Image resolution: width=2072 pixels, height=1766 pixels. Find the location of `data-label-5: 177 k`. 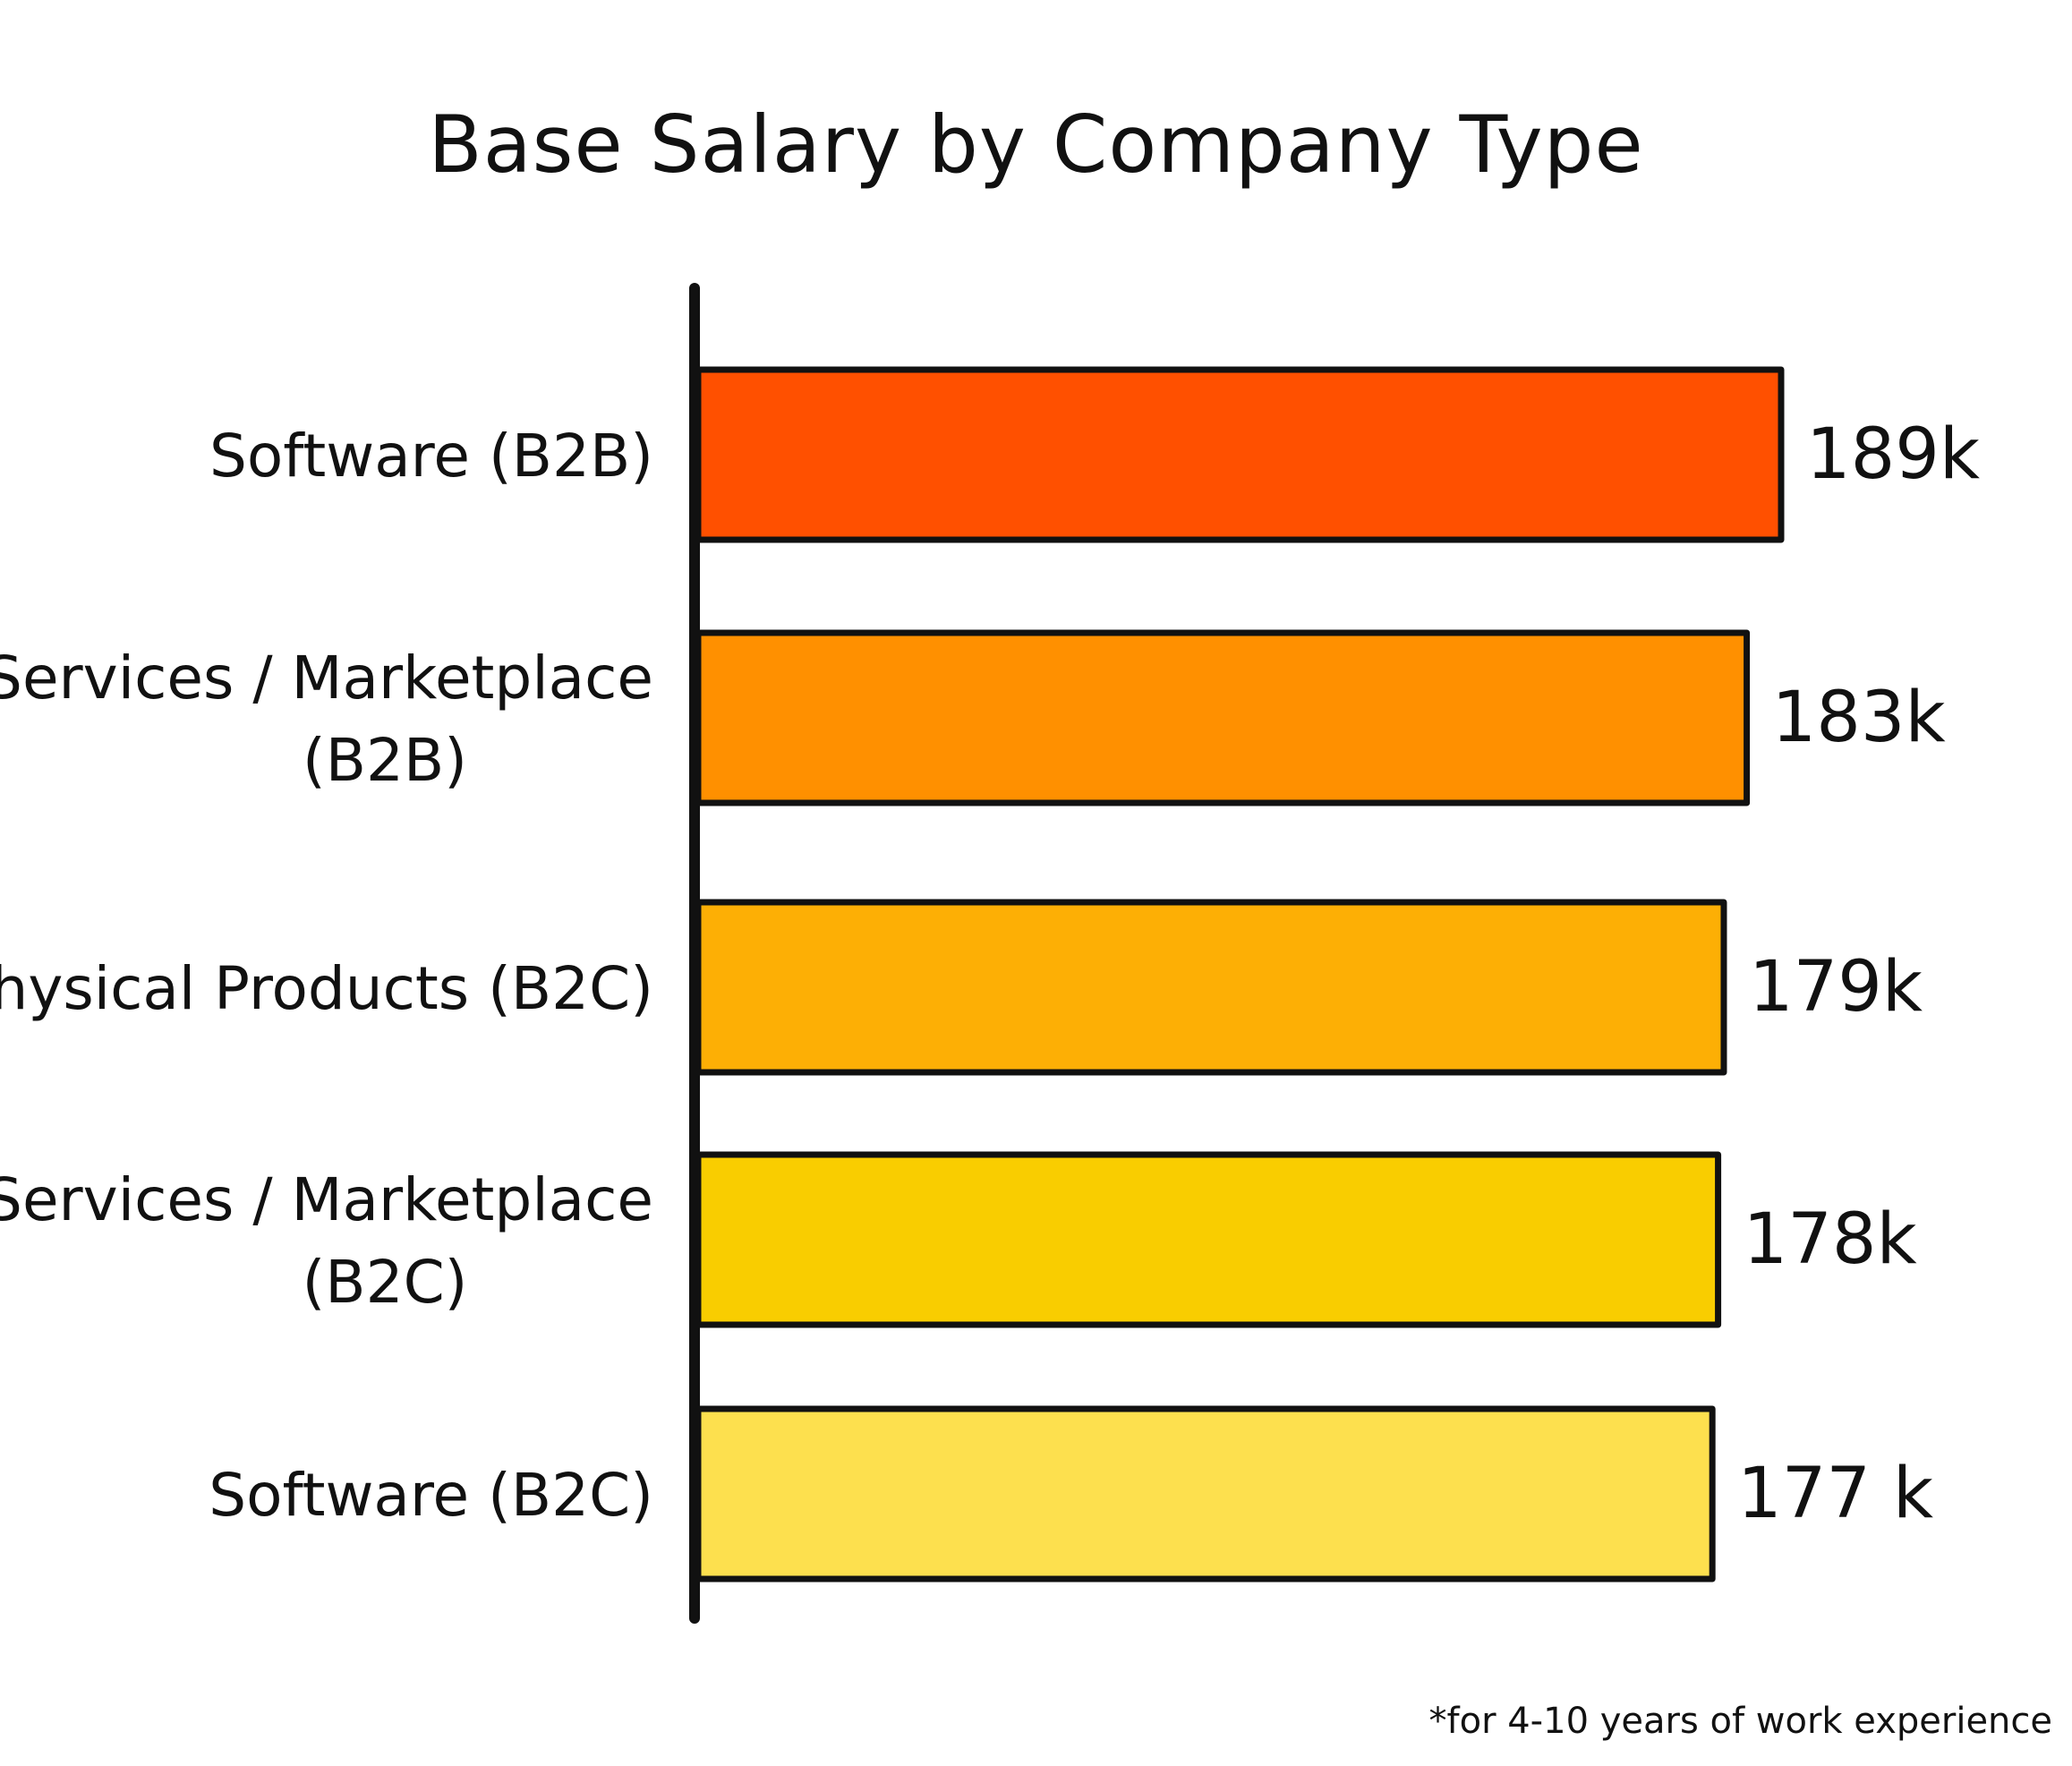

data-label-5: 177 k is located at coordinates (1835, 1494).